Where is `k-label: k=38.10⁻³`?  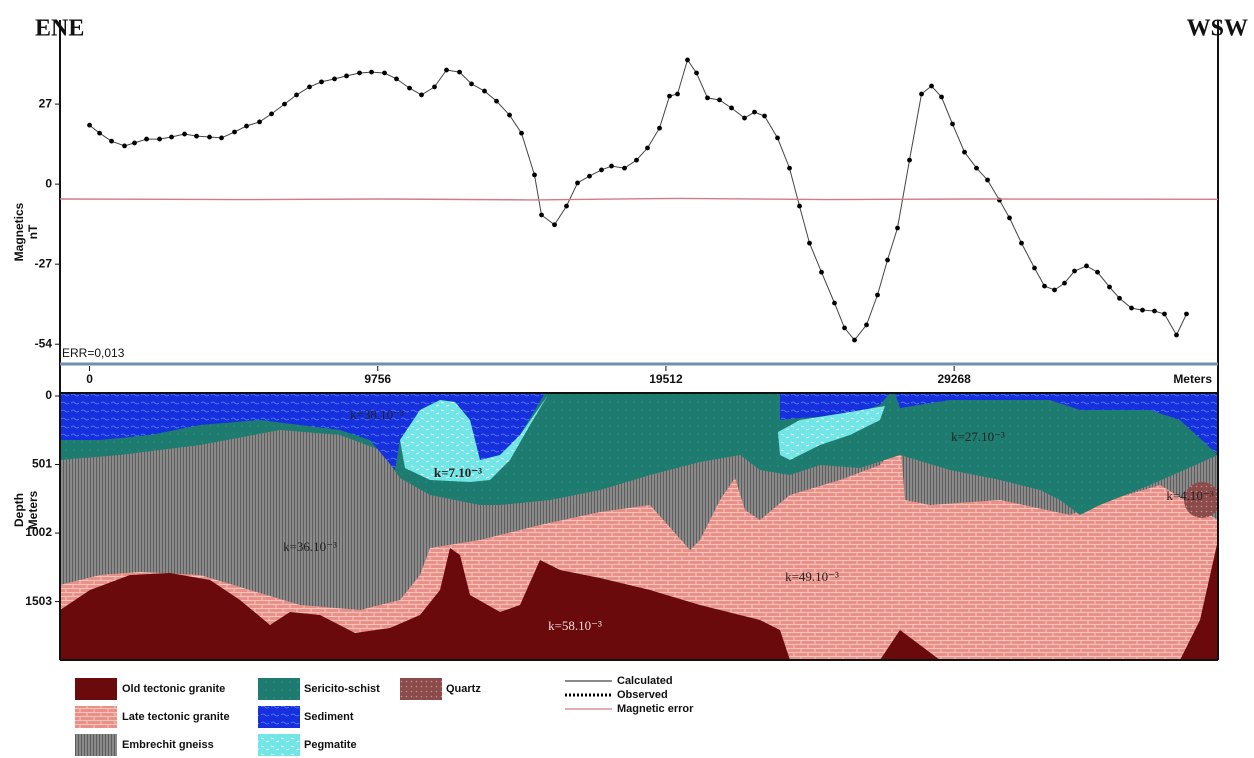
k-label: k=38.10⁻³ is located at coordinates (377, 414).